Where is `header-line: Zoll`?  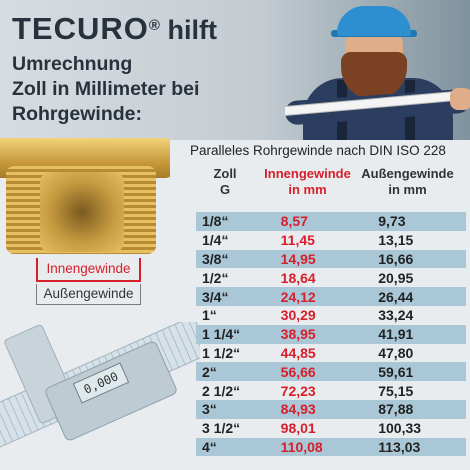
header-line: Zoll is located at coordinates (225, 173).